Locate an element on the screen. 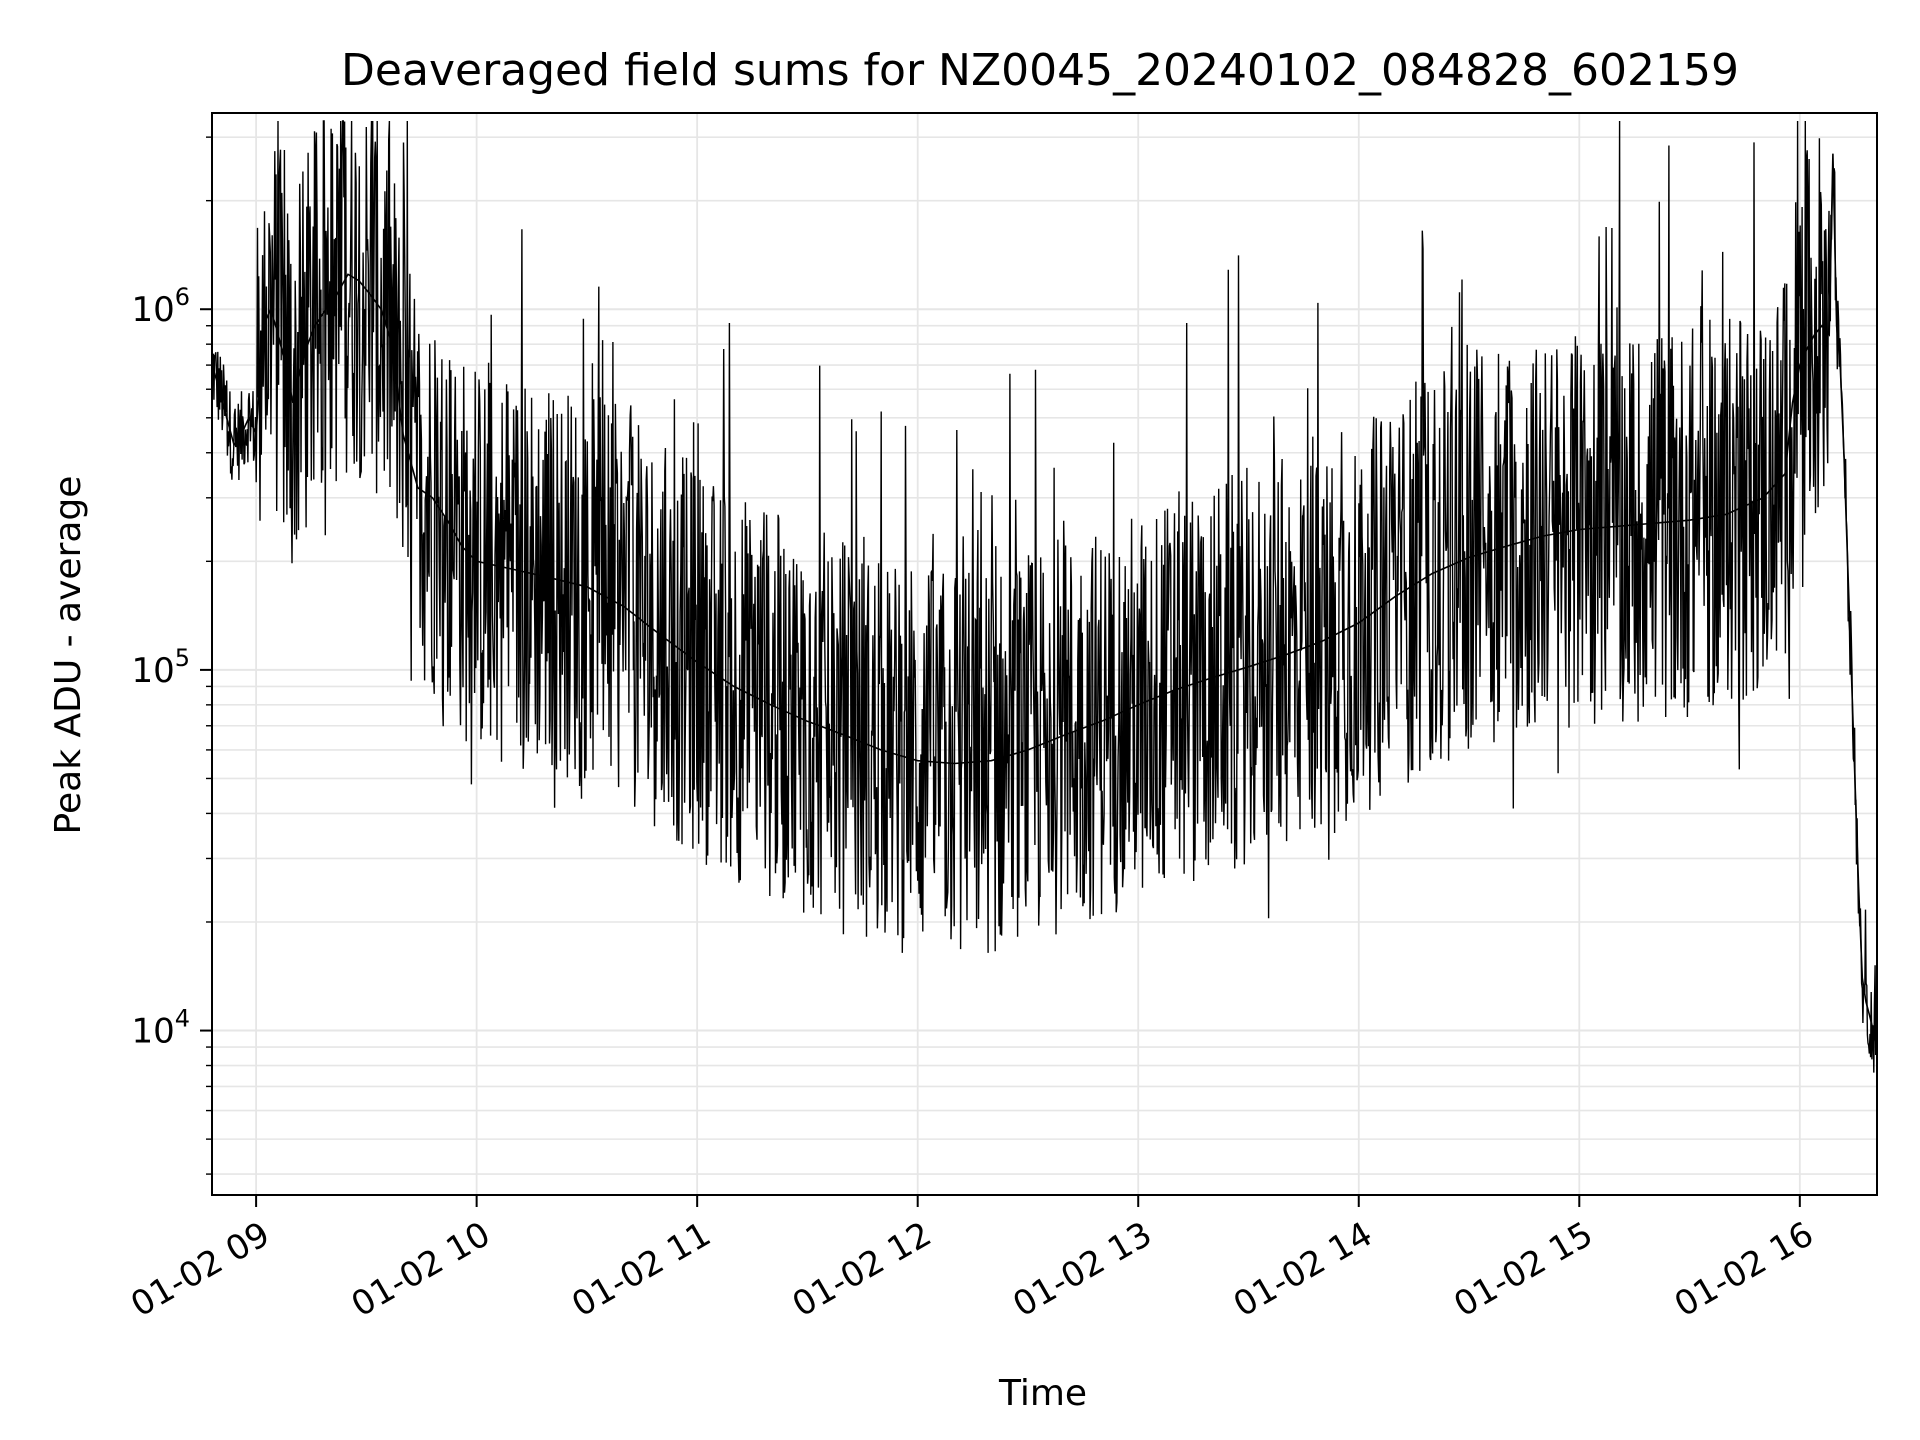 The width and height of the screenshot is (1920, 1440). y-axis: 10⁴ 10⁵ 10⁶ is located at coordinates (171, 655).